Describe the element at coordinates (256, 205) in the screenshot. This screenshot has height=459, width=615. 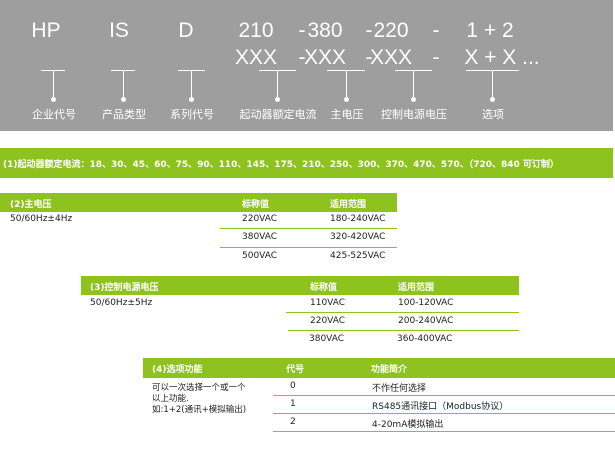
I see `section2-col-nominal: 标称值` at that location.